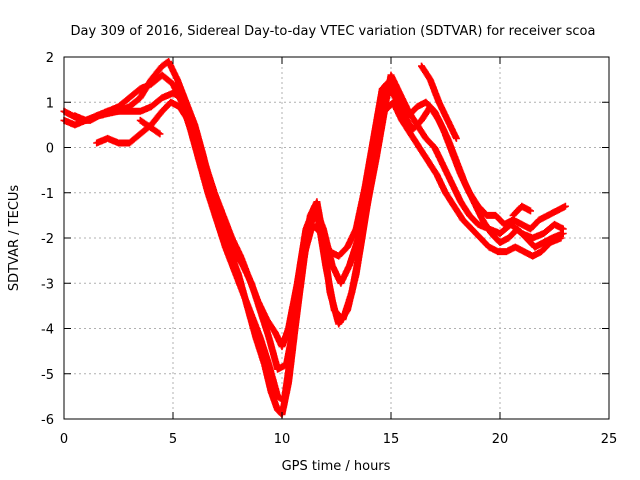  I want to click on x-tick-label: 15, so click(391, 439).